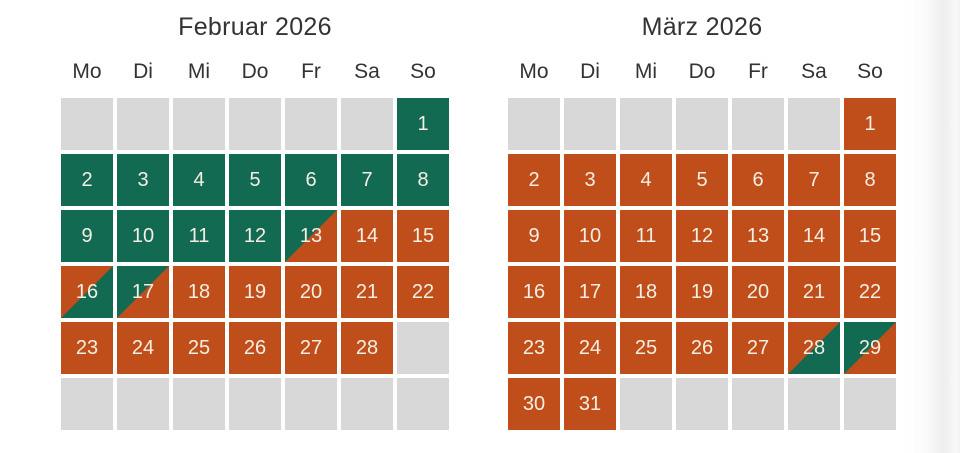 This screenshot has height=453, width=960. I want to click on weekday-header: Di, so click(590, 71).